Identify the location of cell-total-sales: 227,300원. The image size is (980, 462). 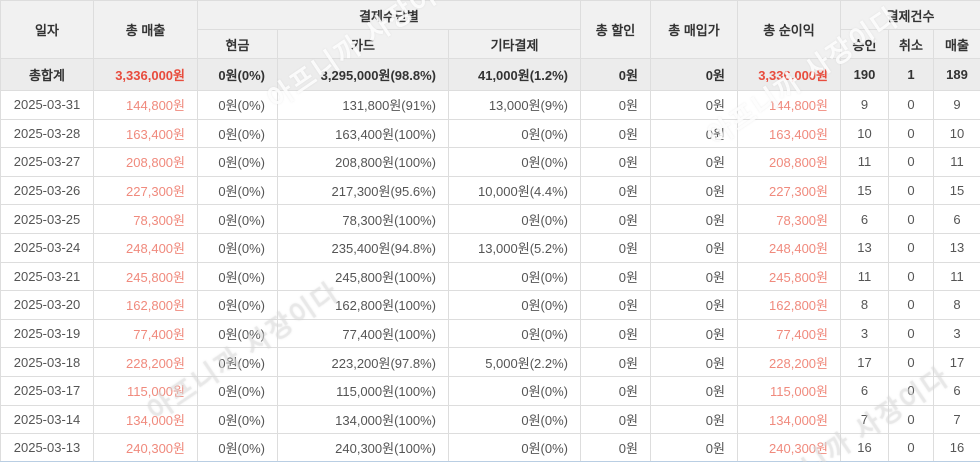
(145, 190).